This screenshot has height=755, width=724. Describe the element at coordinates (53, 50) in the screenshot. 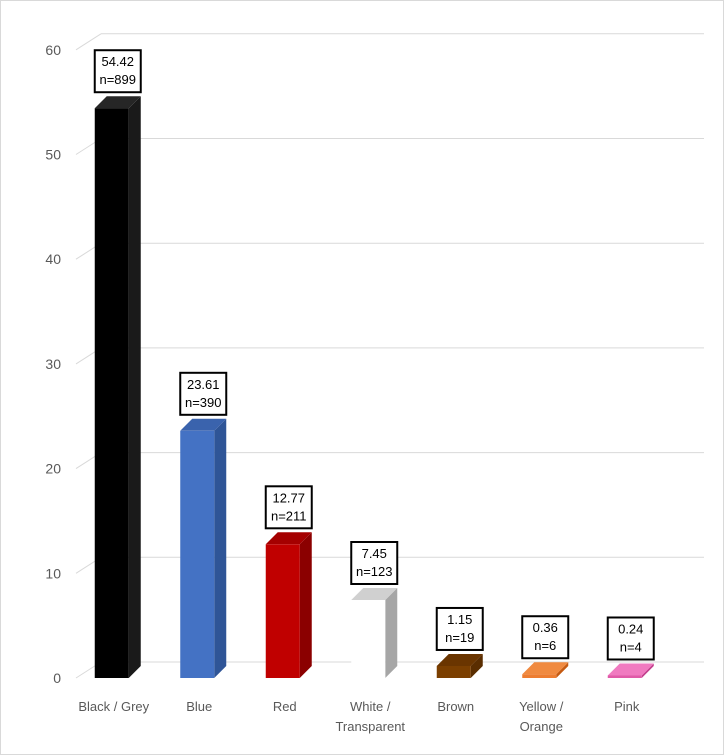

I see `y-tick-label: 60` at that location.